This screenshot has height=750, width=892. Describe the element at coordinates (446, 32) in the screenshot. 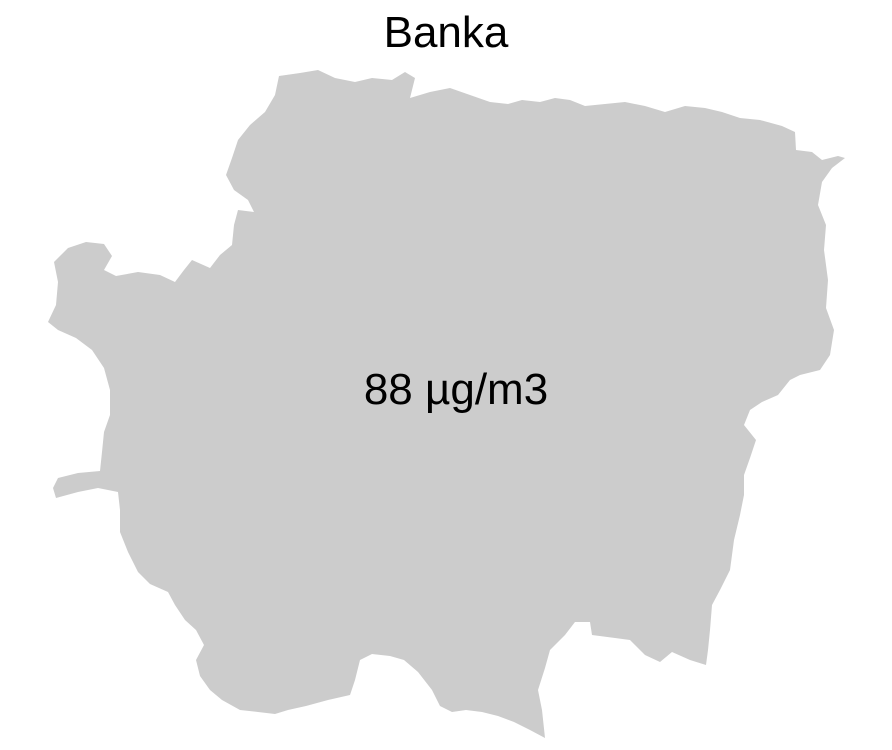

I see `map-title: Banka` at that location.